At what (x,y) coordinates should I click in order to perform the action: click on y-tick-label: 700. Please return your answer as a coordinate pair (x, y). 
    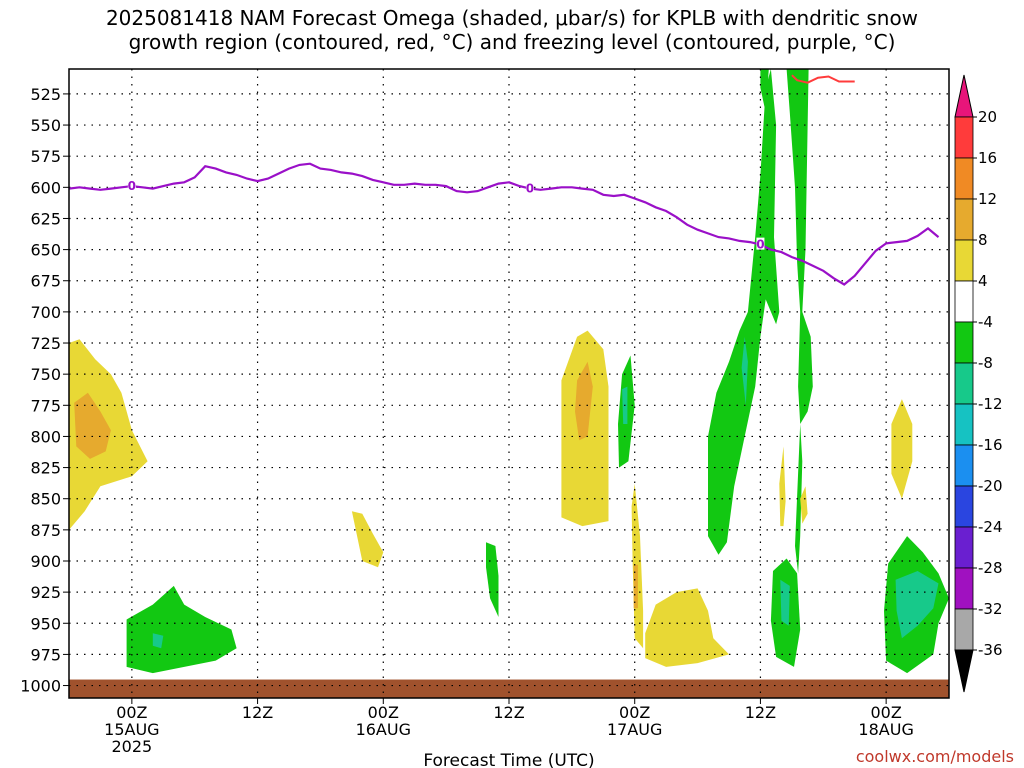
    Looking at the image, I should click on (45, 312).